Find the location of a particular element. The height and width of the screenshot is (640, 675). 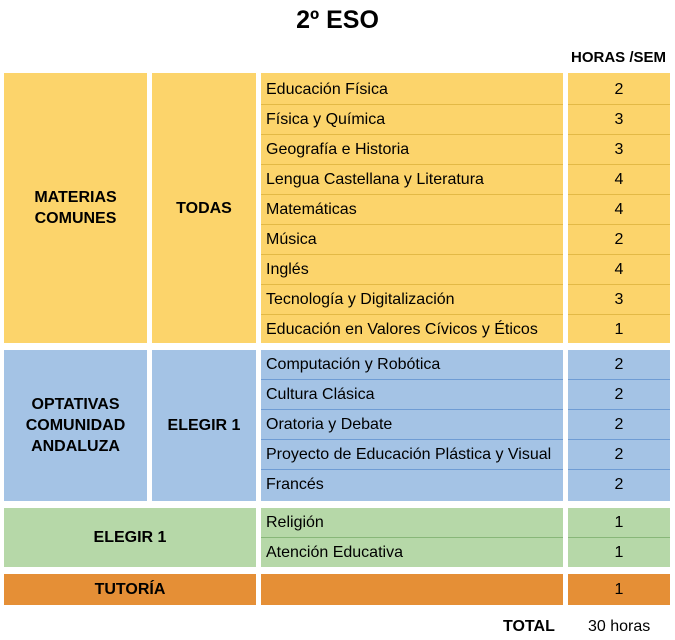

subject-optativas-2: Oratoria y Debate is located at coordinates (412, 425).